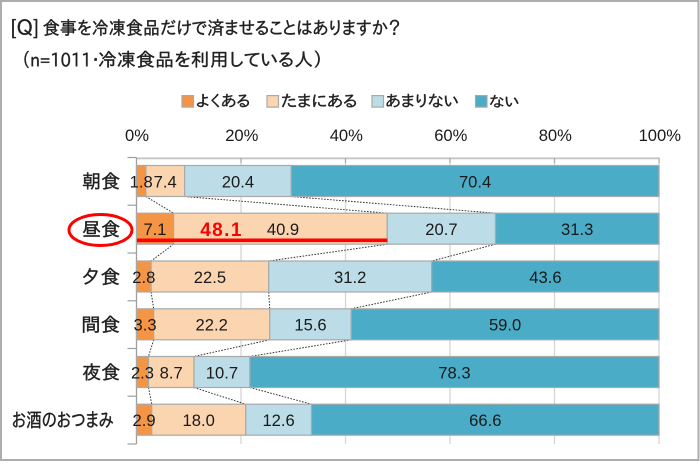 This screenshot has height=468, width=700. I want to click on svg-text: 2.3, so click(142, 372).